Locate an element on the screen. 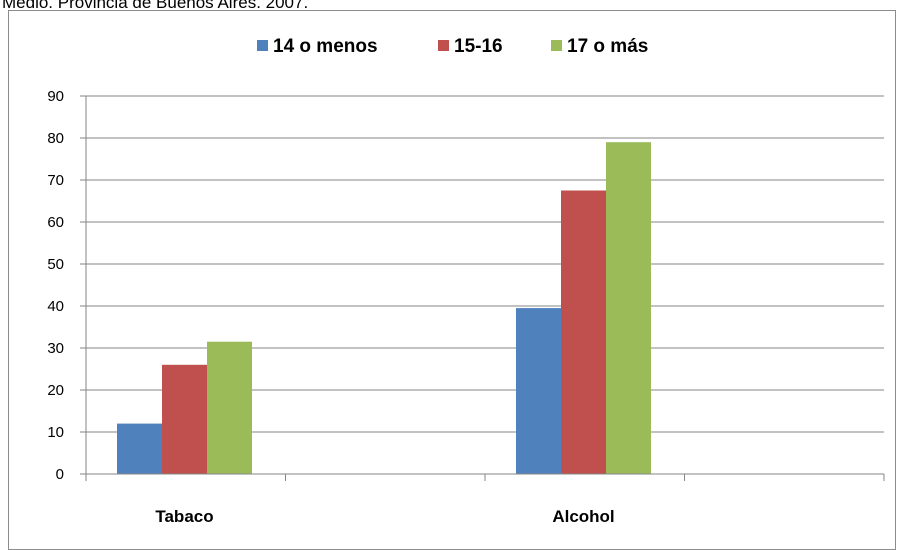 The width and height of the screenshot is (900, 550). y-tick-label: 80 is located at coordinates (55, 138).